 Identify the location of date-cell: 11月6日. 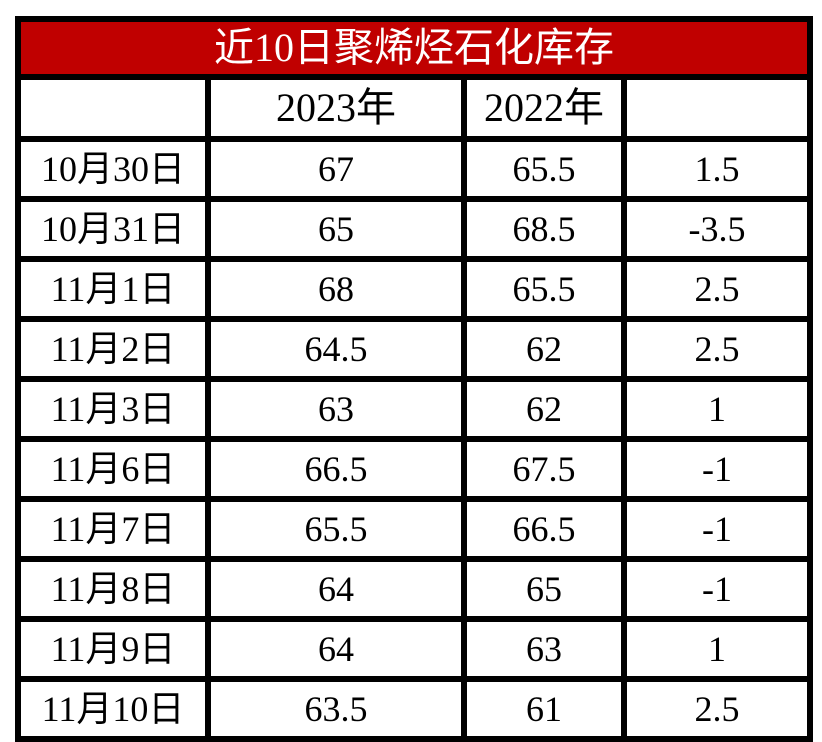
(113, 469).